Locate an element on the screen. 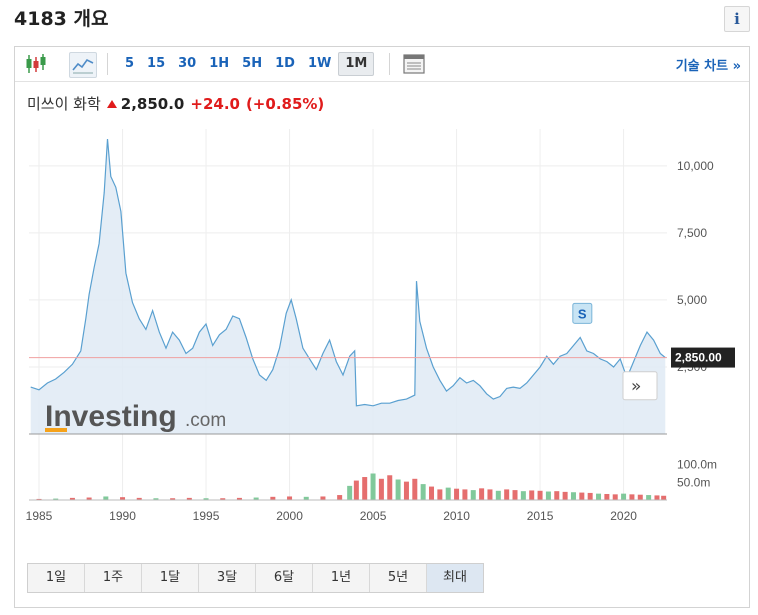  table-view-icon is located at coordinates (414, 64).